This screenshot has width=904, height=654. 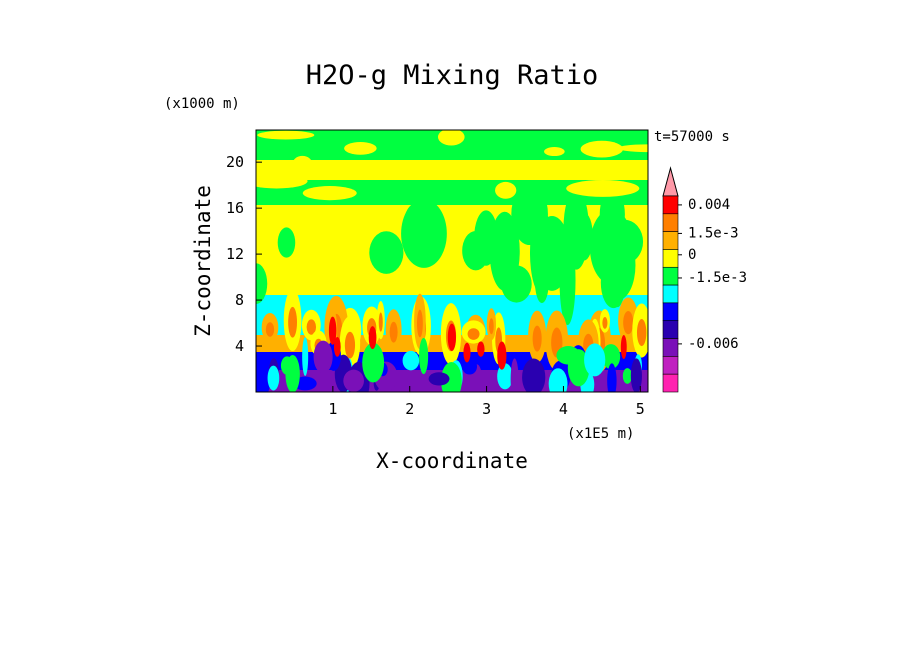 I want to click on x-tick-label: 1, so click(x=332, y=409).